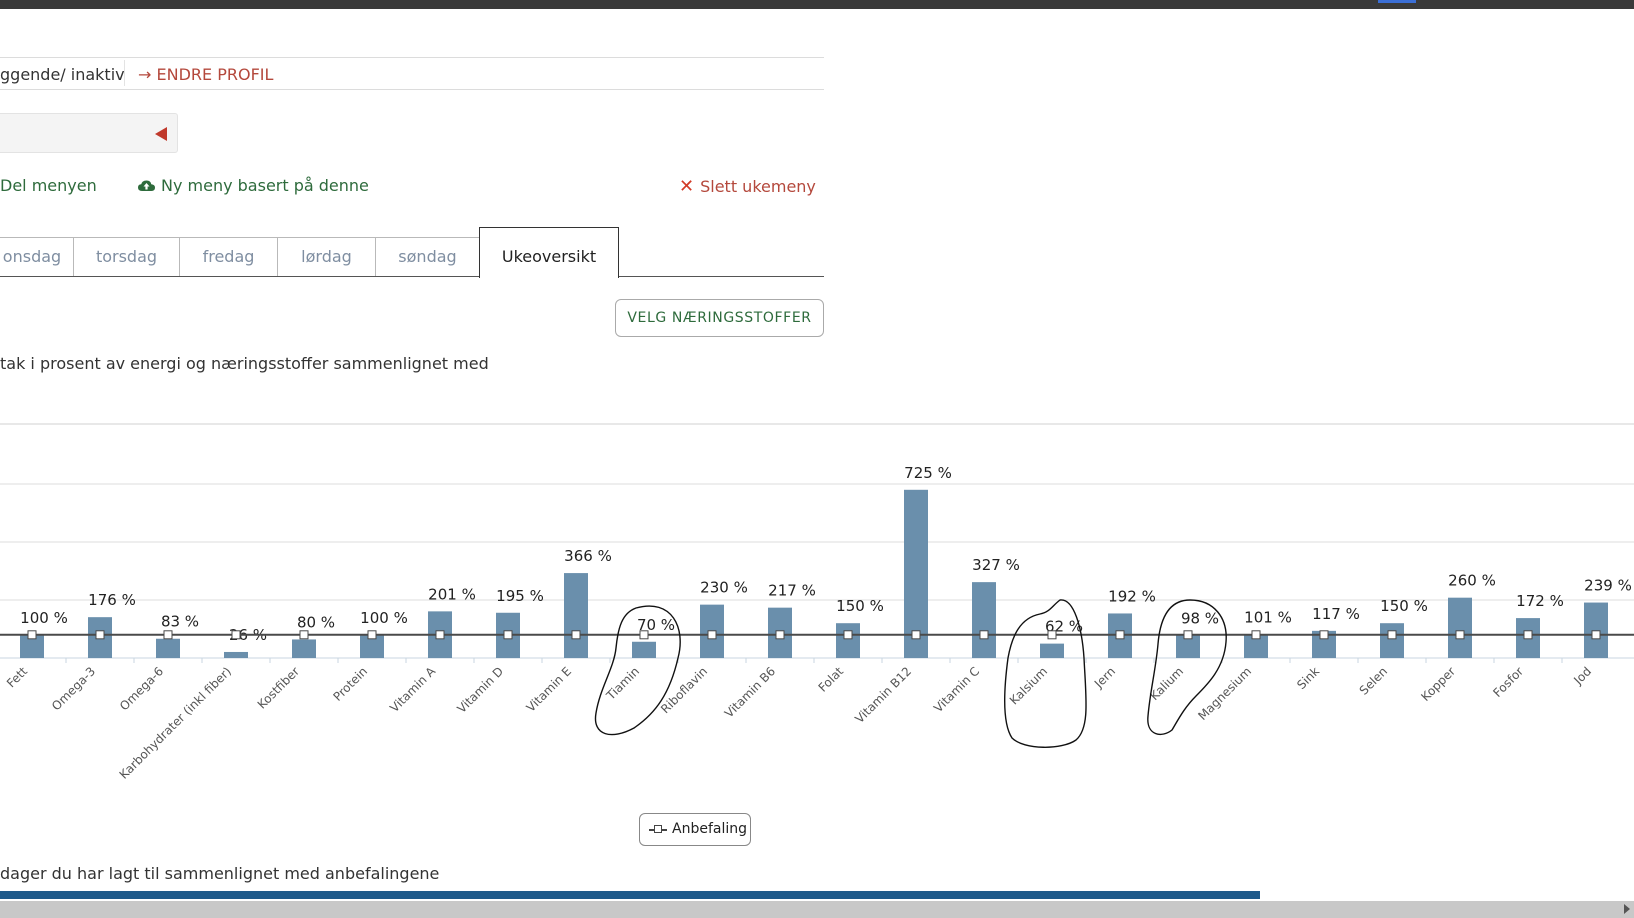 Image resolution: width=1634 pixels, height=918 pixels. What do you see at coordinates (265, 185) in the screenshot?
I see `new-menu-label: Ny meny basert på denne` at bounding box center [265, 185].